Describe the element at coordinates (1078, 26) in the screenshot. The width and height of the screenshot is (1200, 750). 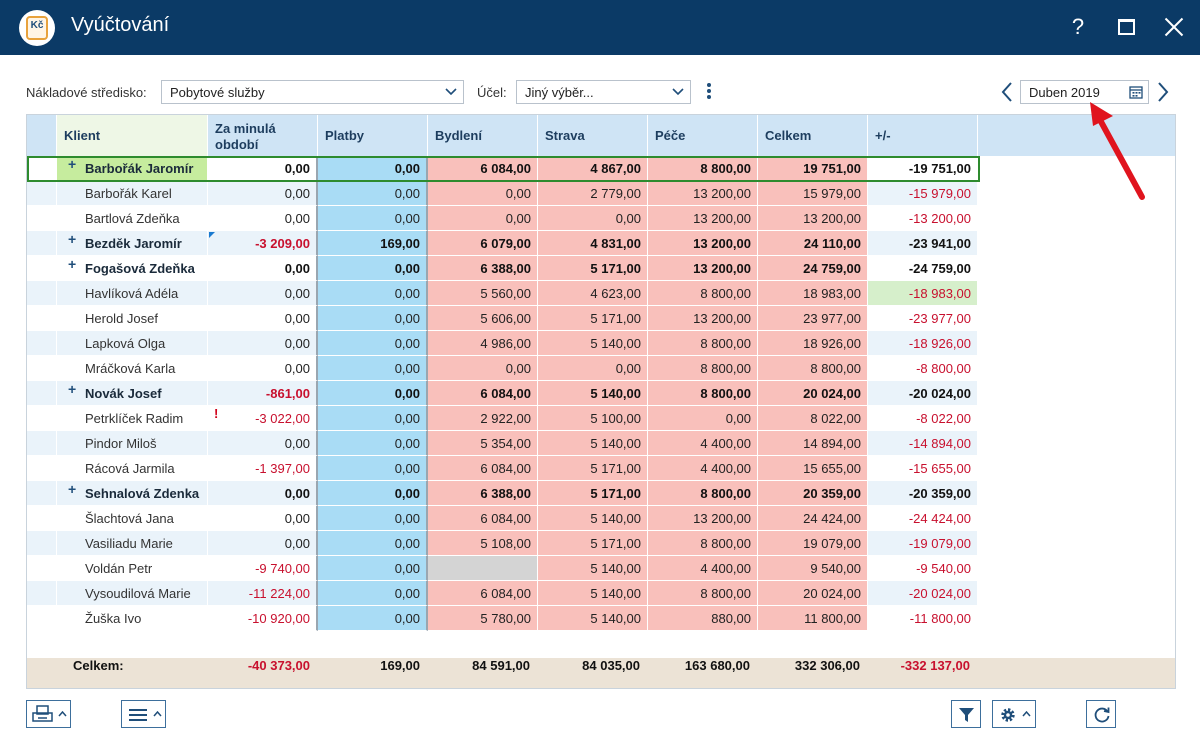
I see `help-button: ?` at that location.